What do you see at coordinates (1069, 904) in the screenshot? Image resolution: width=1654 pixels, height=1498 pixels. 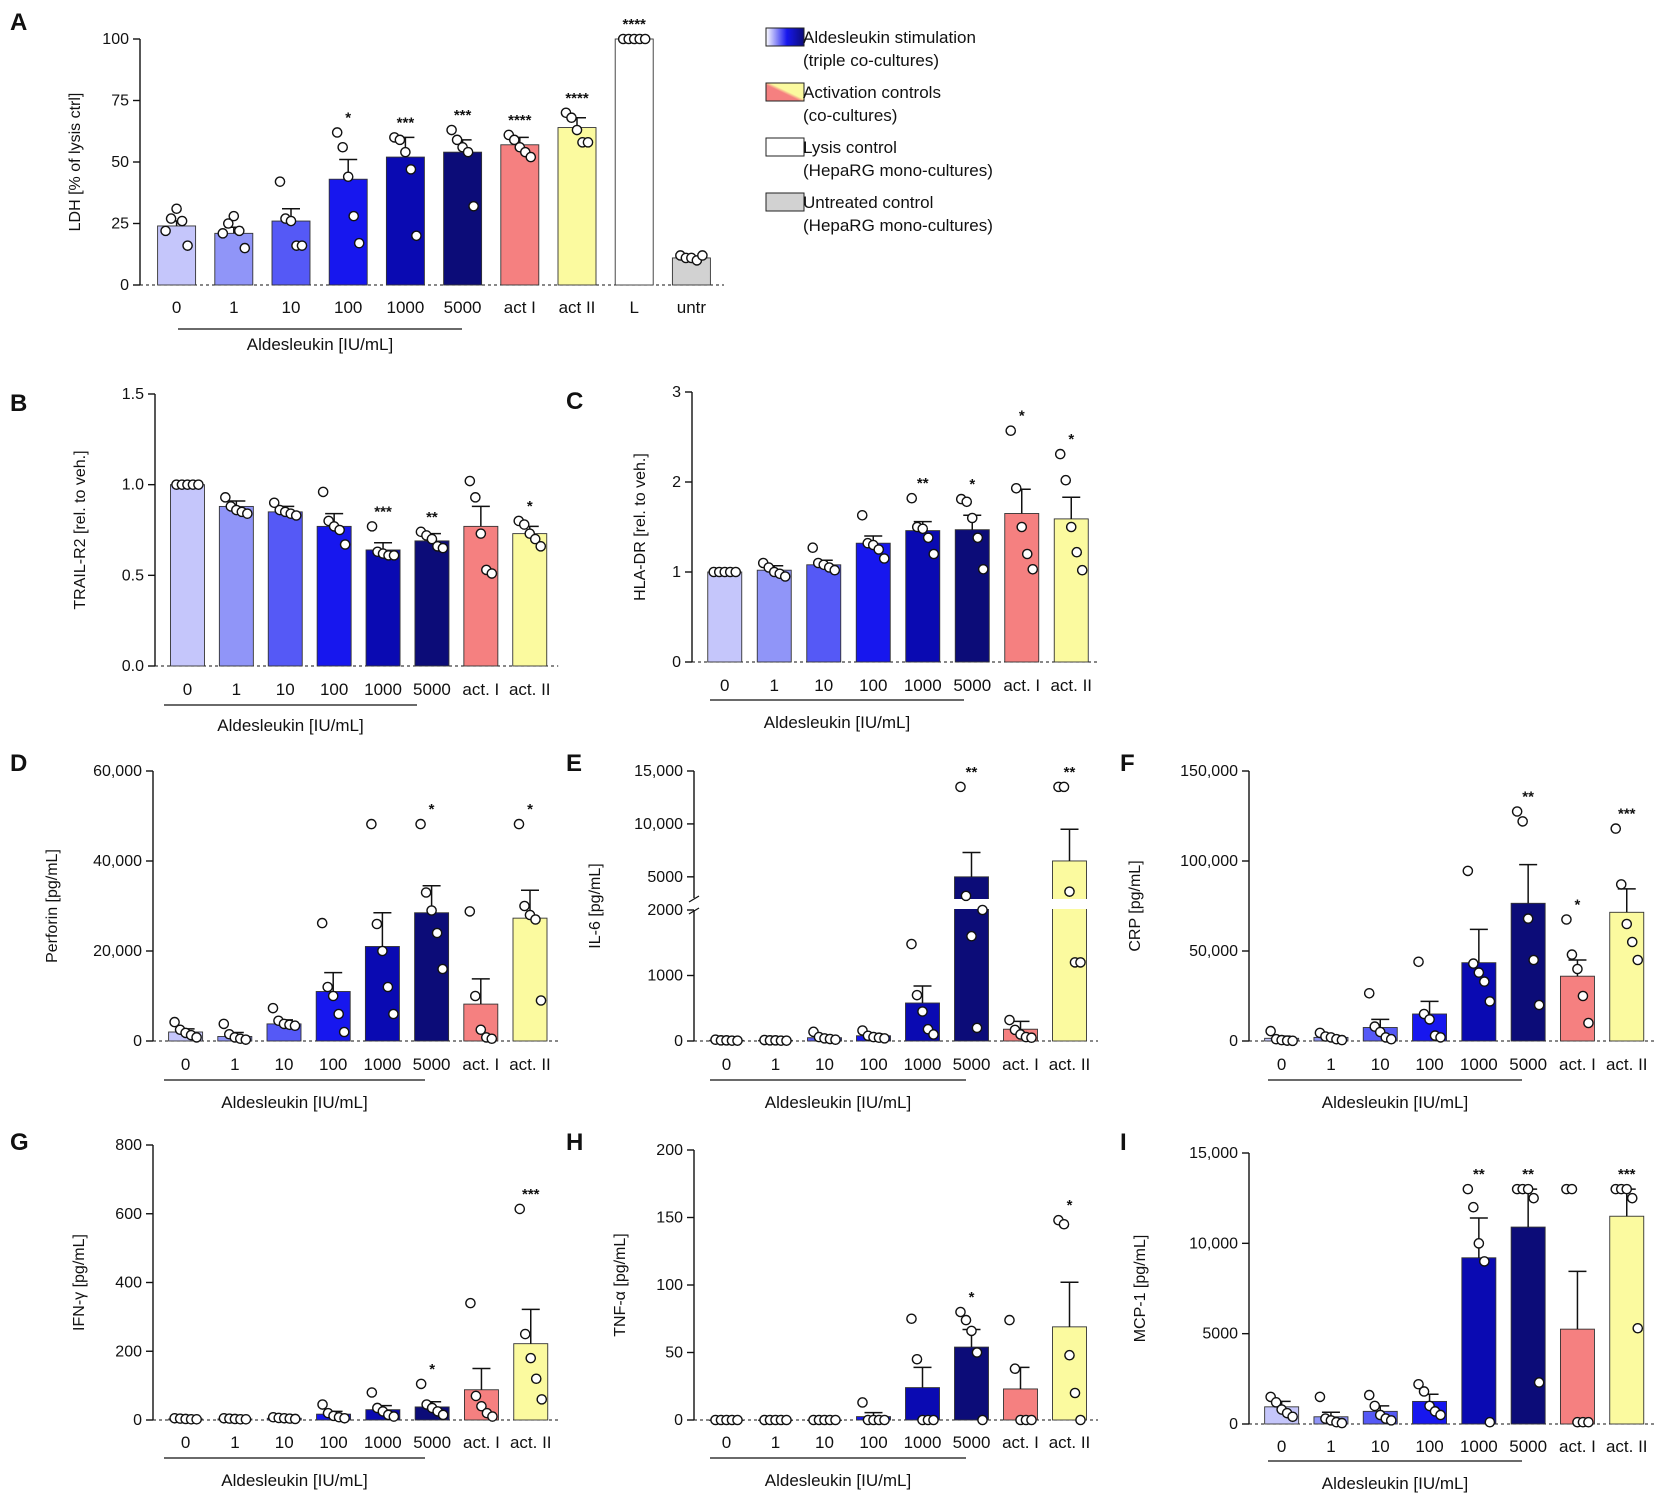 I see `bar-axis-gap` at bounding box center [1069, 904].